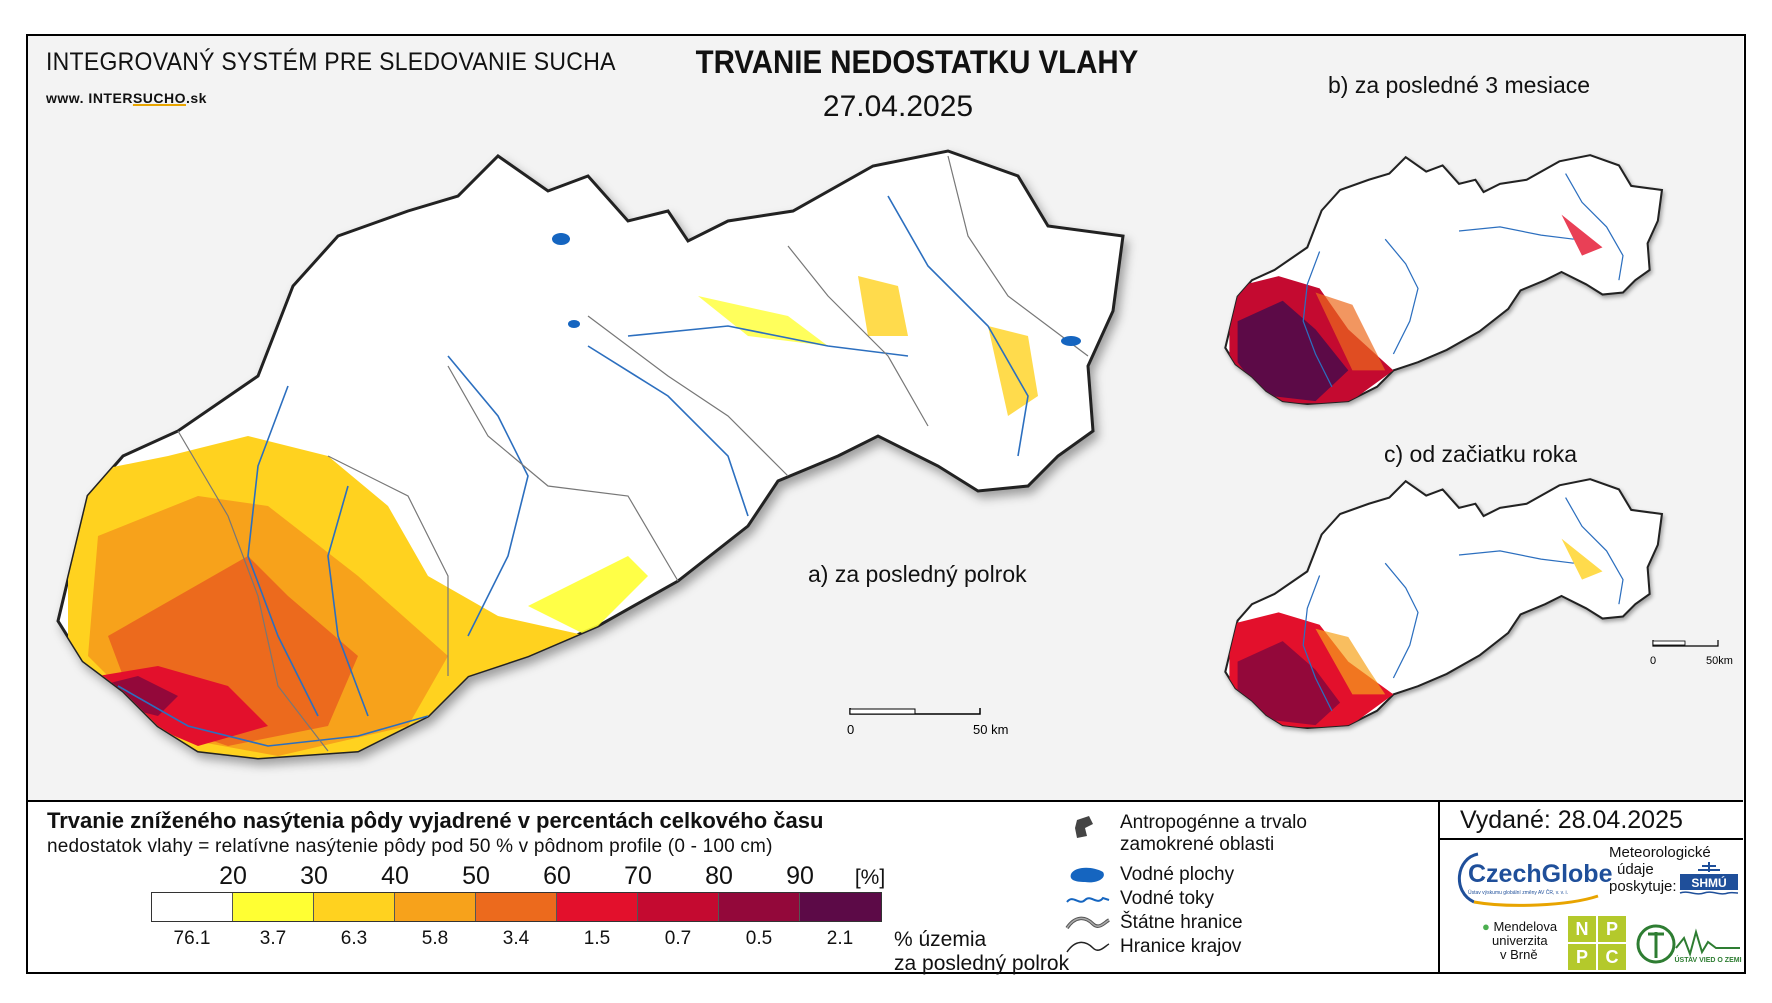 This screenshot has width=1772, height=1003. Describe the element at coordinates (759, 938) in the screenshot. I see `legend-percentage: 0.5` at that location.